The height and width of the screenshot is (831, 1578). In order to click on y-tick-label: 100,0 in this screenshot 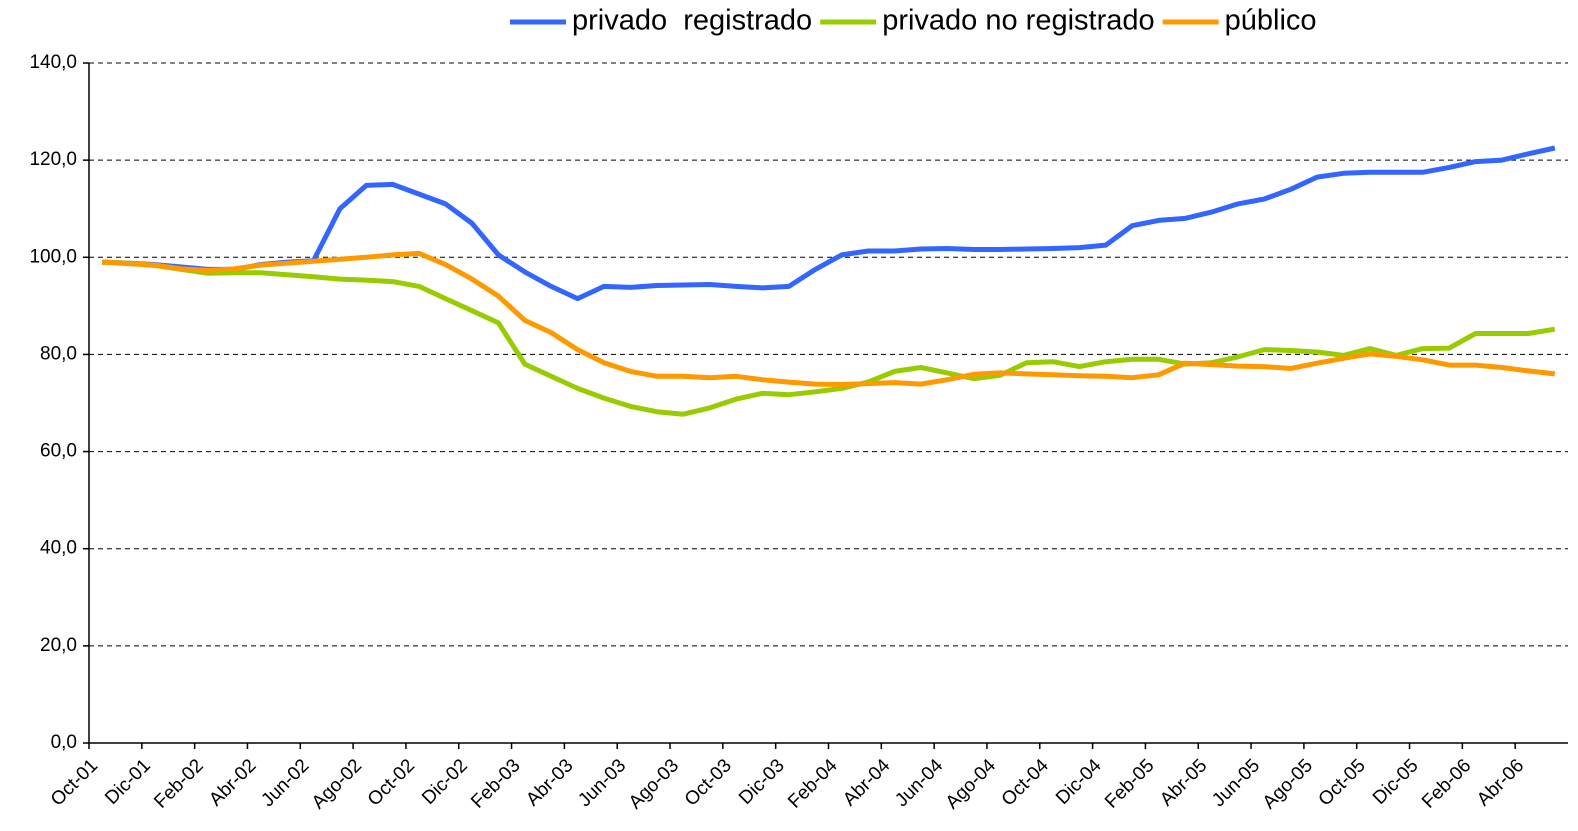, I will do `click(53, 256)`.